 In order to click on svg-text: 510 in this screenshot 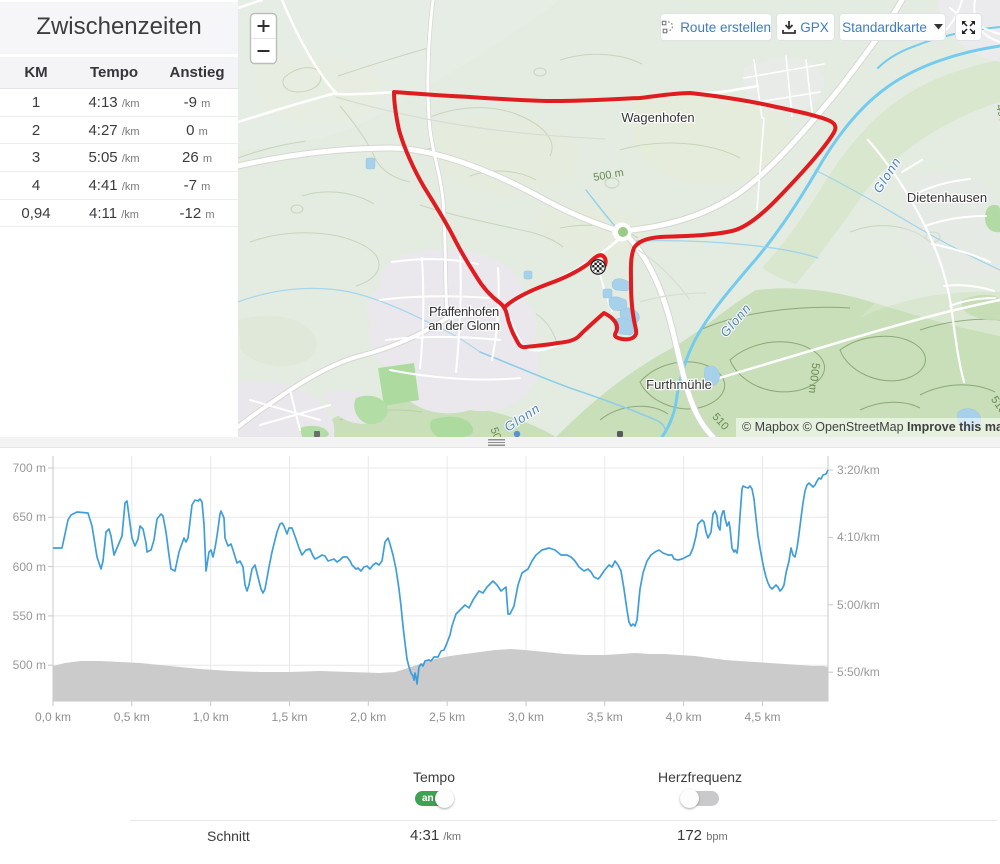, I will do `click(994, 405)`.